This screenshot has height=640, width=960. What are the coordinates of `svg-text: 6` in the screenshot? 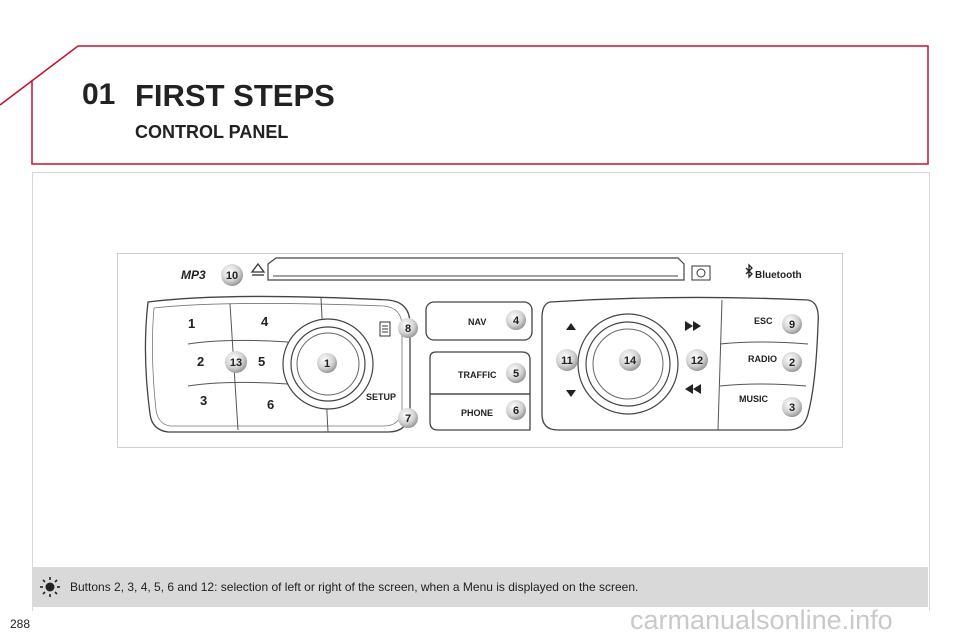 It's located at (516, 411).